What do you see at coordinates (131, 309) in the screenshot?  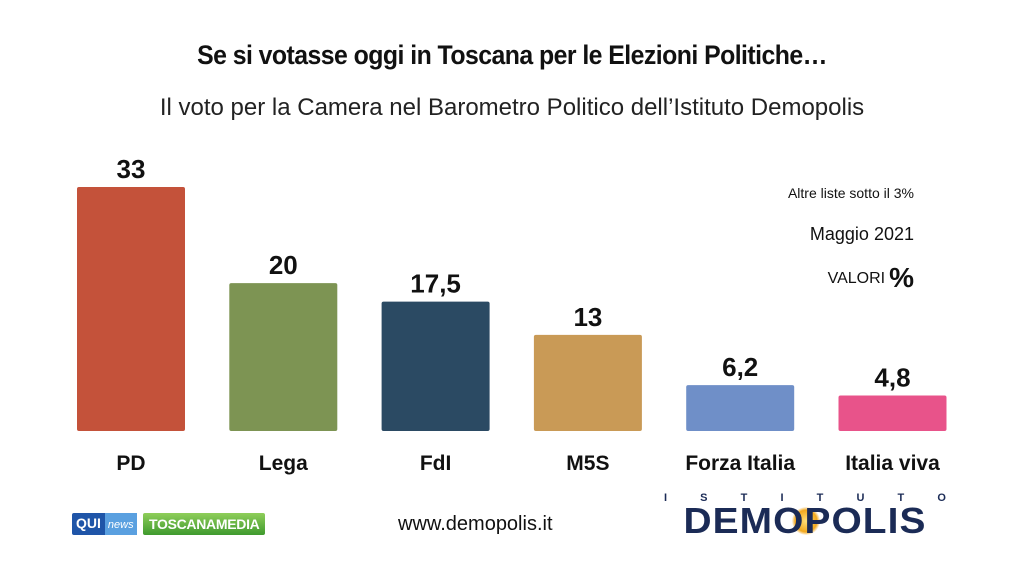 I see `bar-pd` at bounding box center [131, 309].